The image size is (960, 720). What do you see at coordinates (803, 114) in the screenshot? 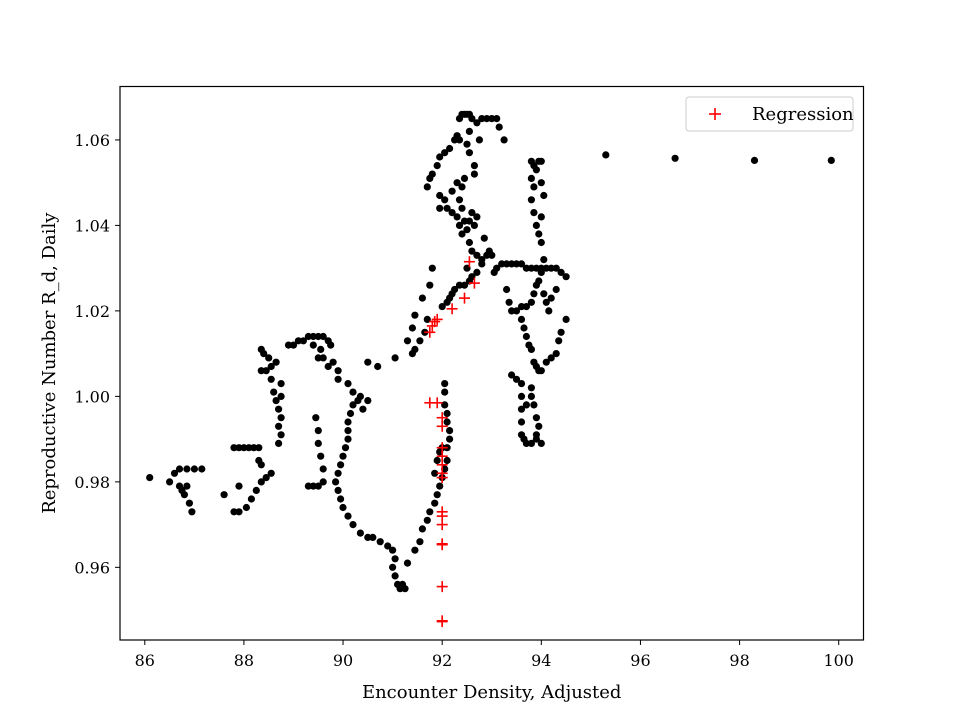
I see `legend-entry-label: Regression` at bounding box center [803, 114].